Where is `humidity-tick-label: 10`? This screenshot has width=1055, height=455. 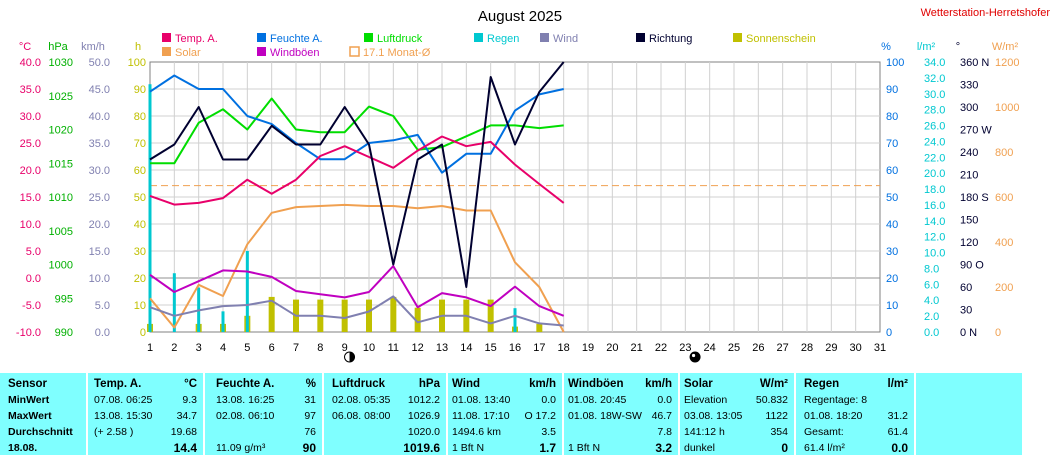
humidity-tick-label: 10 is located at coordinates (892, 306).